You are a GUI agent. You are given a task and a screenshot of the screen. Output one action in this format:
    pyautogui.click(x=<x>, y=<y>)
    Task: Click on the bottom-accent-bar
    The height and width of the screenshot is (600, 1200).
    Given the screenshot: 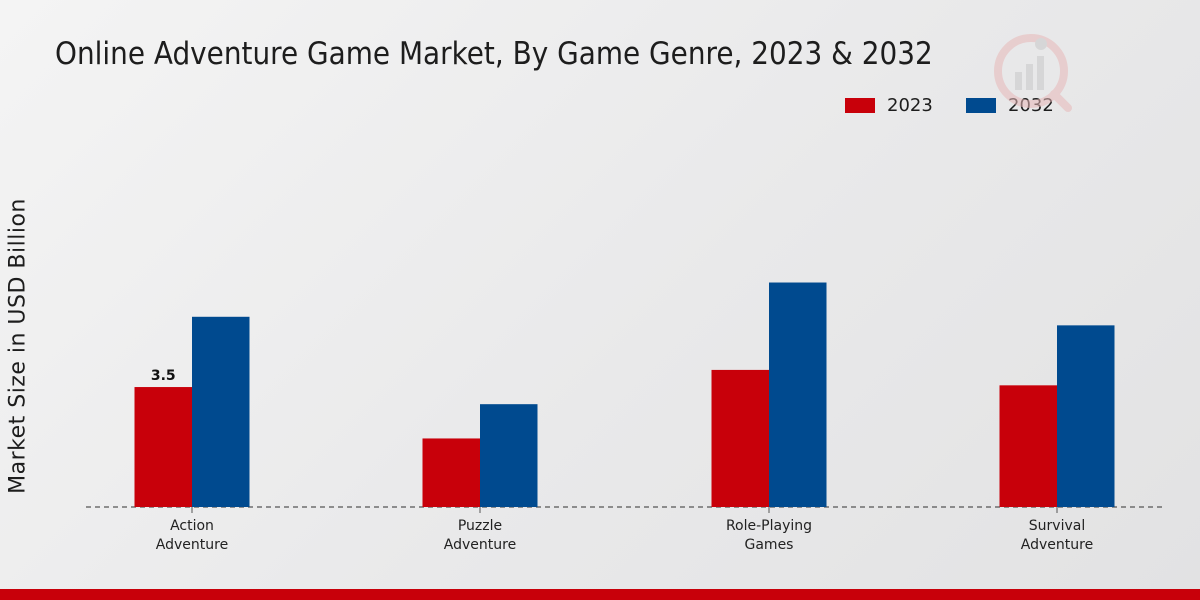 What is the action you would take?
    pyautogui.click(x=600, y=594)
    